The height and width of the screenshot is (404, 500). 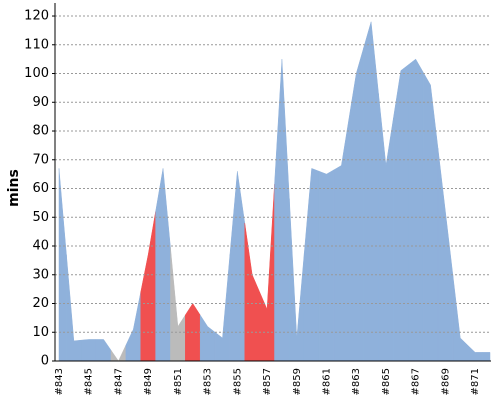 What do you see at coordinates (386, 381) in the screenshot?
I see `x-tick-label: #865` at bounding box center [386, 381].